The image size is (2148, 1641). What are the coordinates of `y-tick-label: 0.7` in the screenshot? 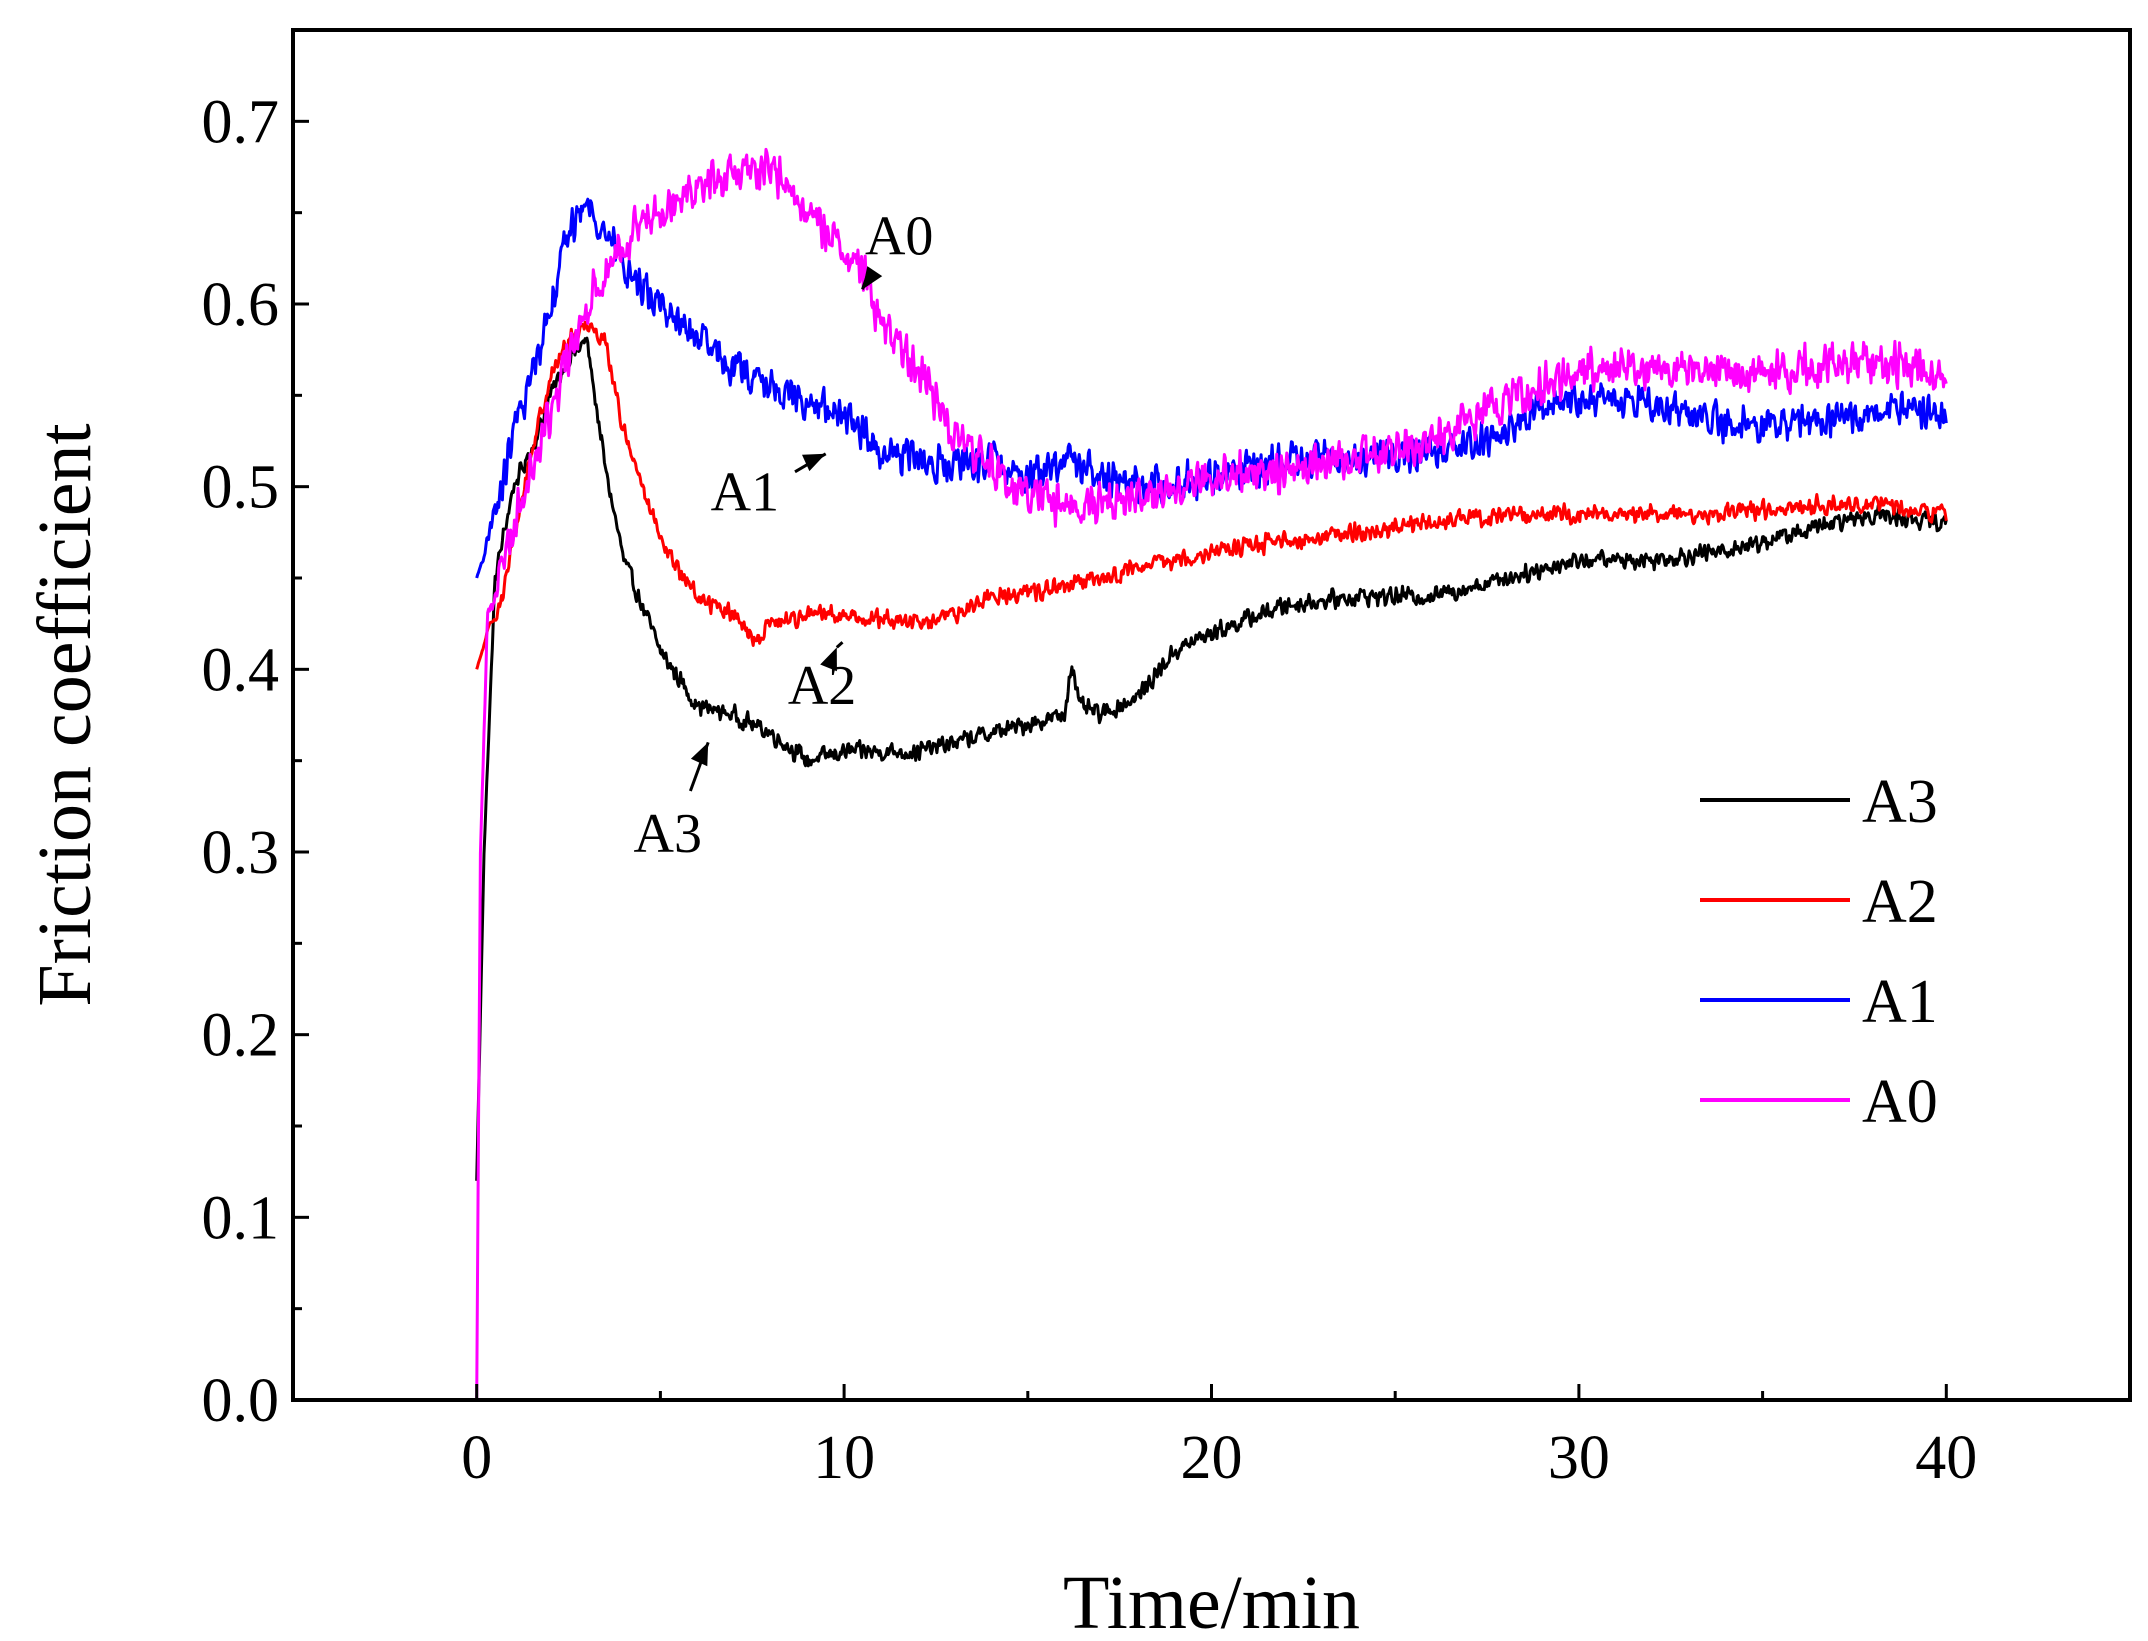 It's located at (241, 122).